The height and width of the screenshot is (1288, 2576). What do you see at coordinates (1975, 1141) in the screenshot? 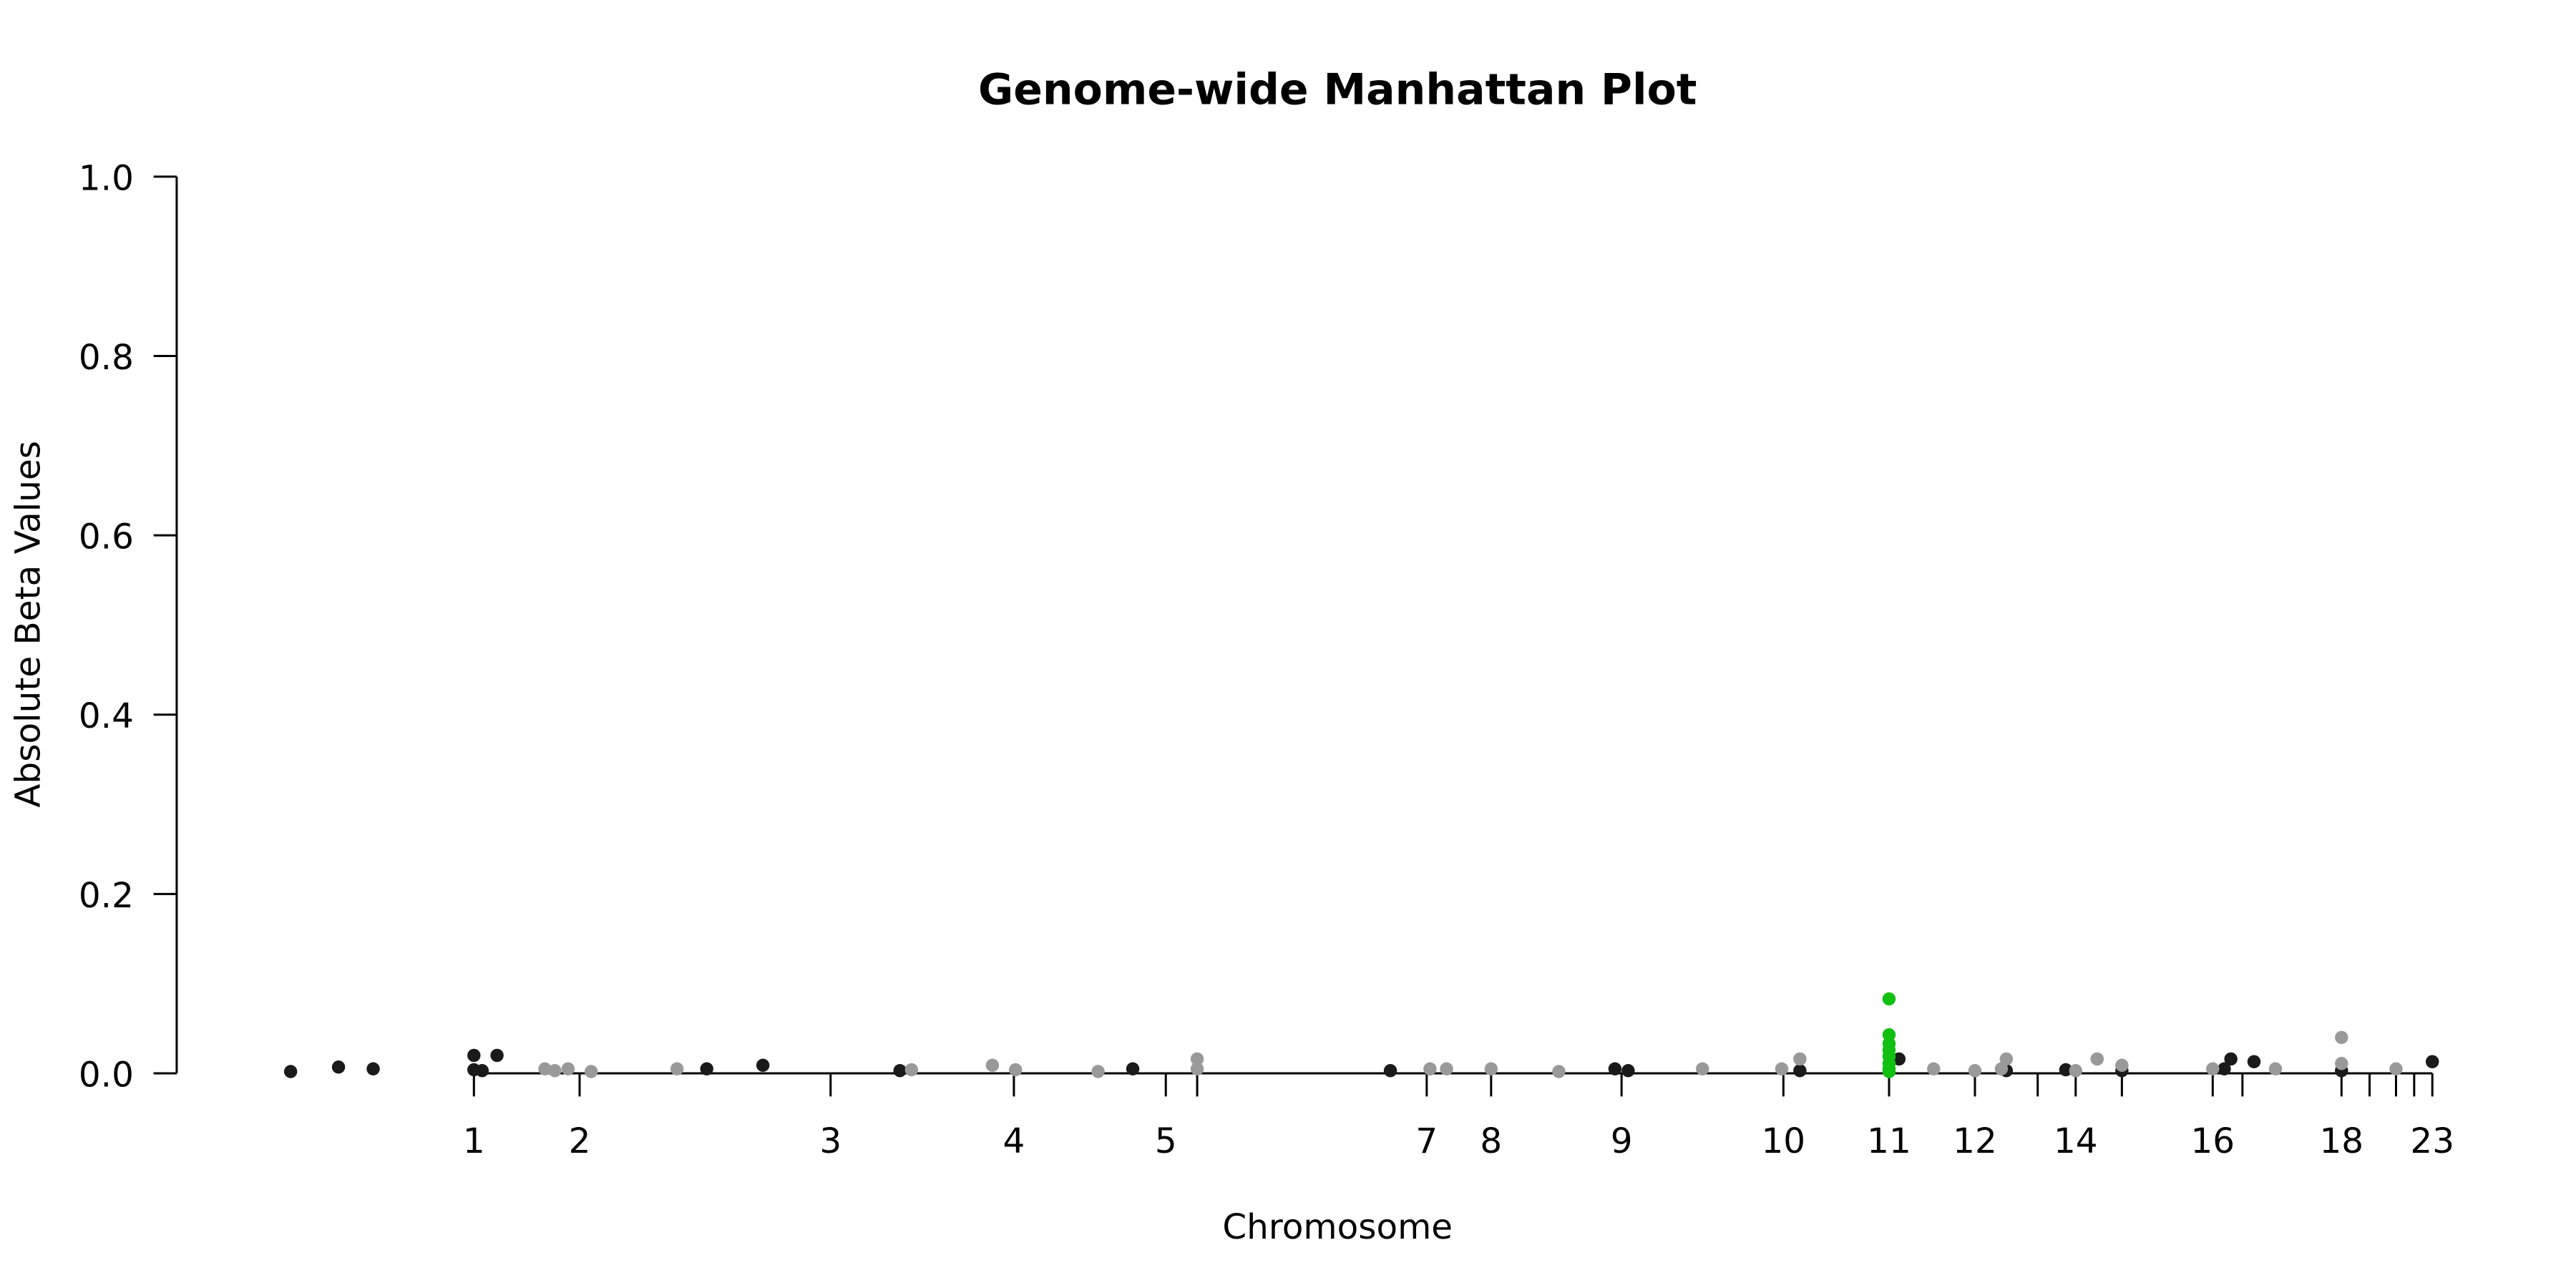
I see `x-tick-label: 12` at bounding box center [1975, 1141].